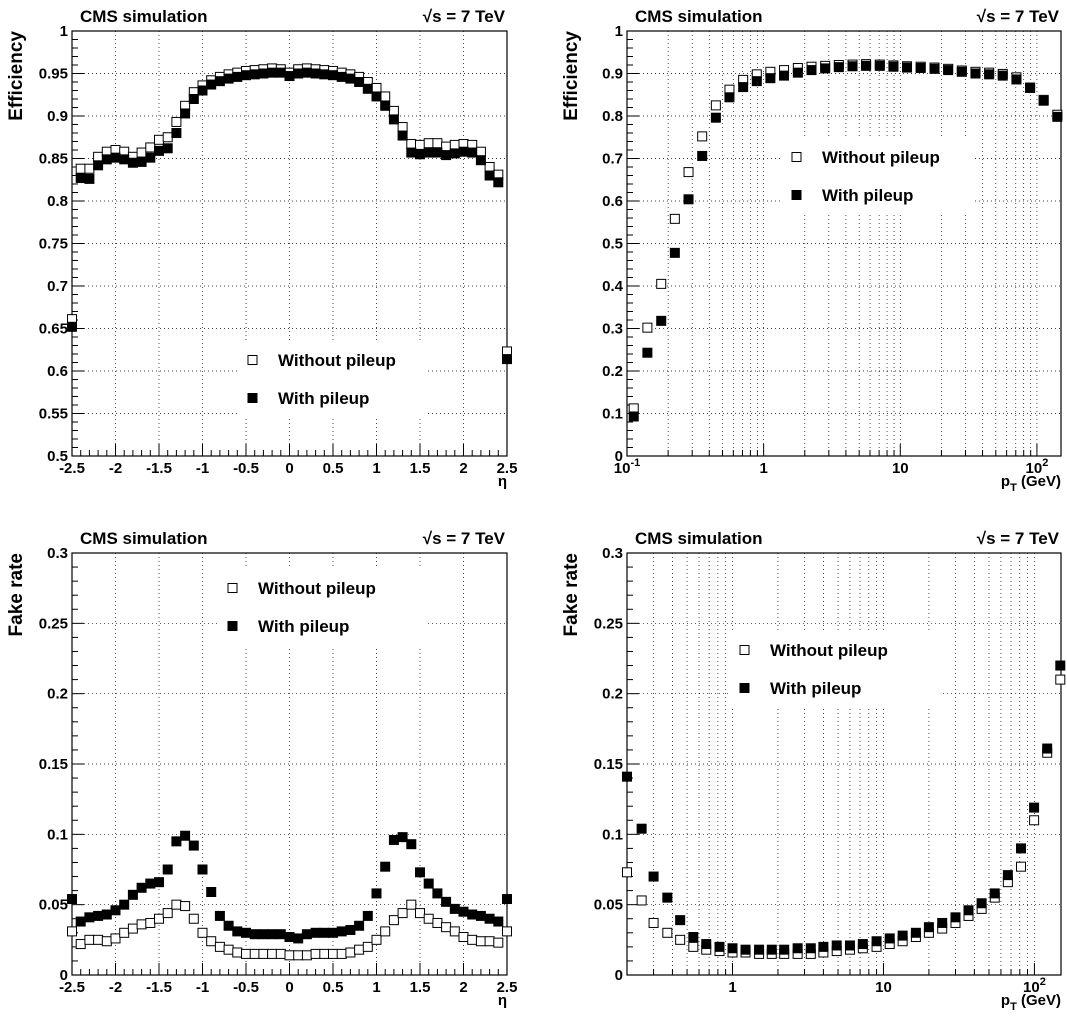 This screenshot has width=1067, height=1032. What do you see at coordinates (289, 468) in the screenshot?
I see `x-tick-label: 0` at bounding box center [289, 468].